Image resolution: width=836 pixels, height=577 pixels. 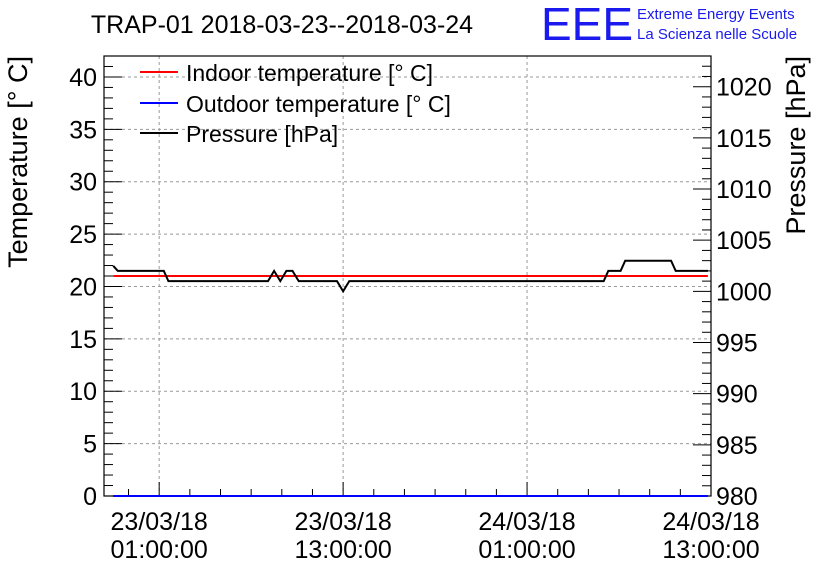 What do you see at coordinates (83, 183) in the screenshot?
I see `left-tick-label: 30` at bounding box center [83, 183].